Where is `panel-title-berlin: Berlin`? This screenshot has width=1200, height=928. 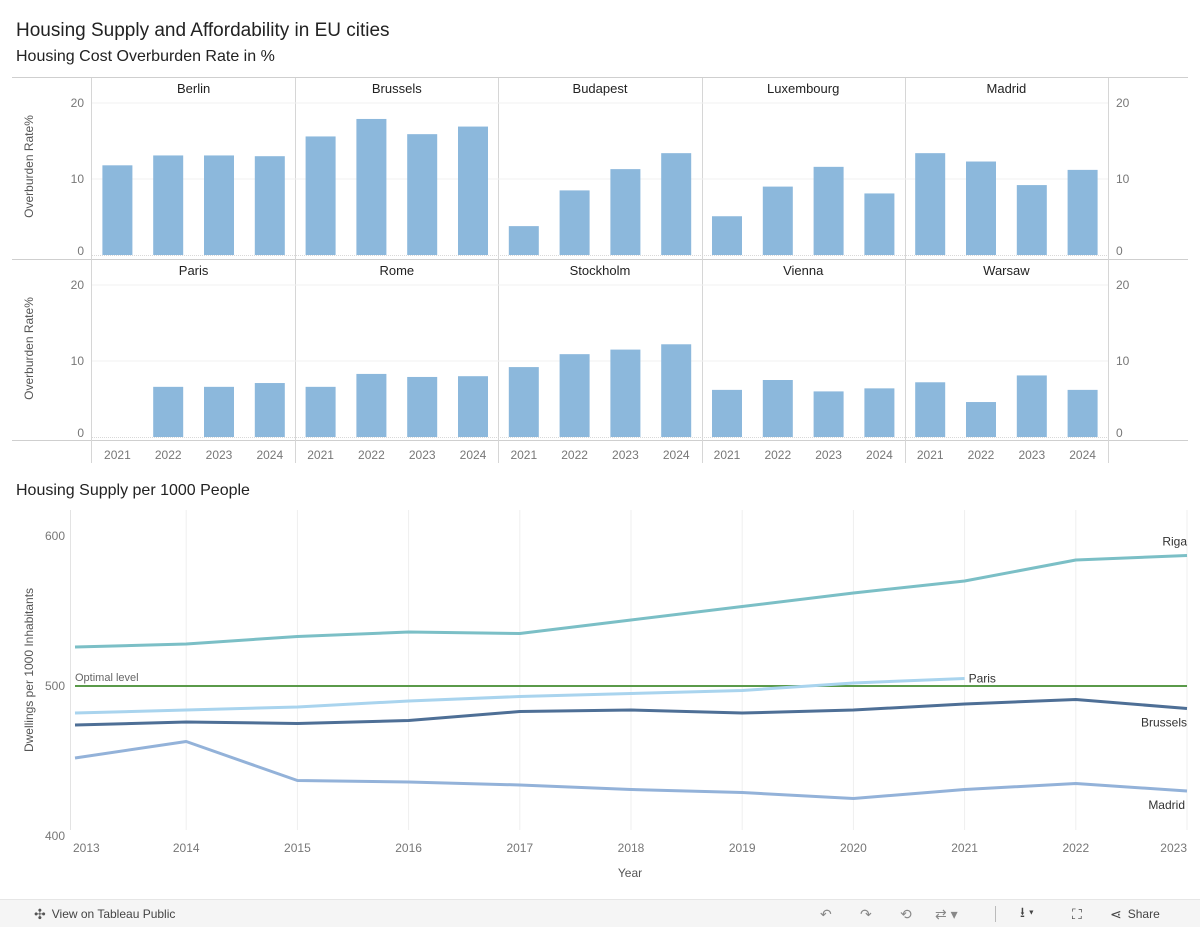 panel-title-berlin: Berlin is located at coordinates (193, 88).